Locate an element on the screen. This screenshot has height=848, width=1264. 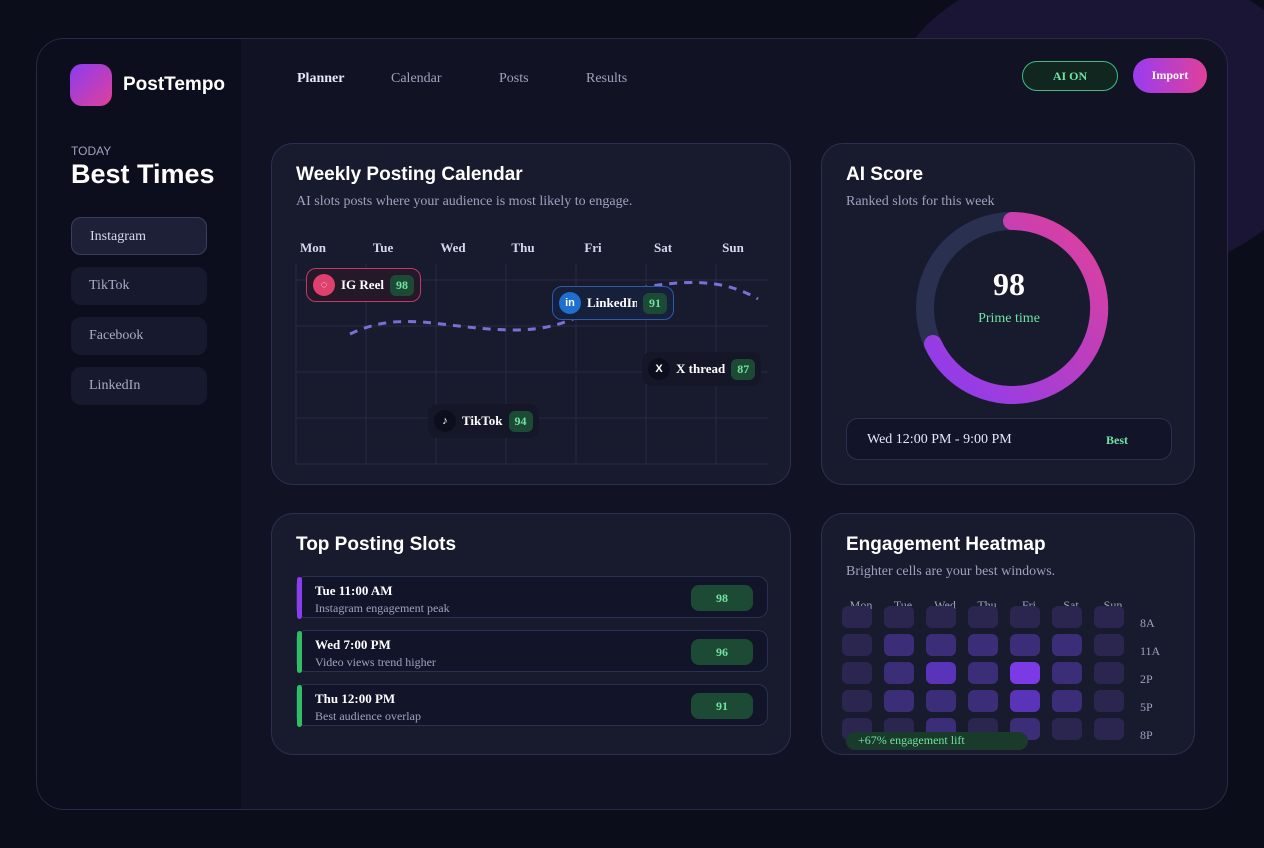
lift-badge: +67% engagement lift is located at coordinates (937, 741).